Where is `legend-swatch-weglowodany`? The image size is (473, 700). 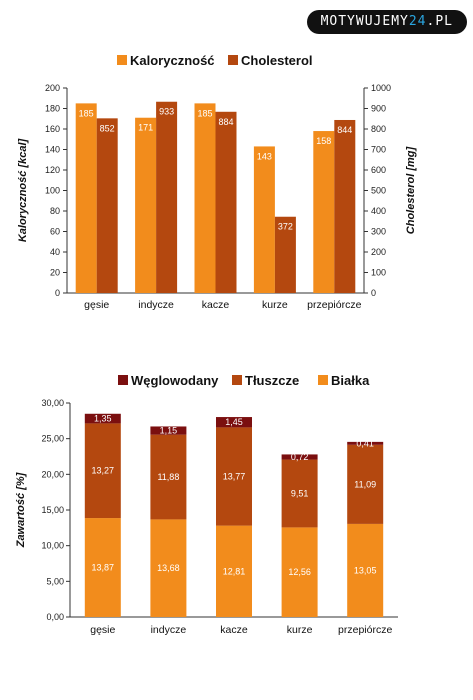
legend-swatch-weglowodany is located at coordinates (123, 380).